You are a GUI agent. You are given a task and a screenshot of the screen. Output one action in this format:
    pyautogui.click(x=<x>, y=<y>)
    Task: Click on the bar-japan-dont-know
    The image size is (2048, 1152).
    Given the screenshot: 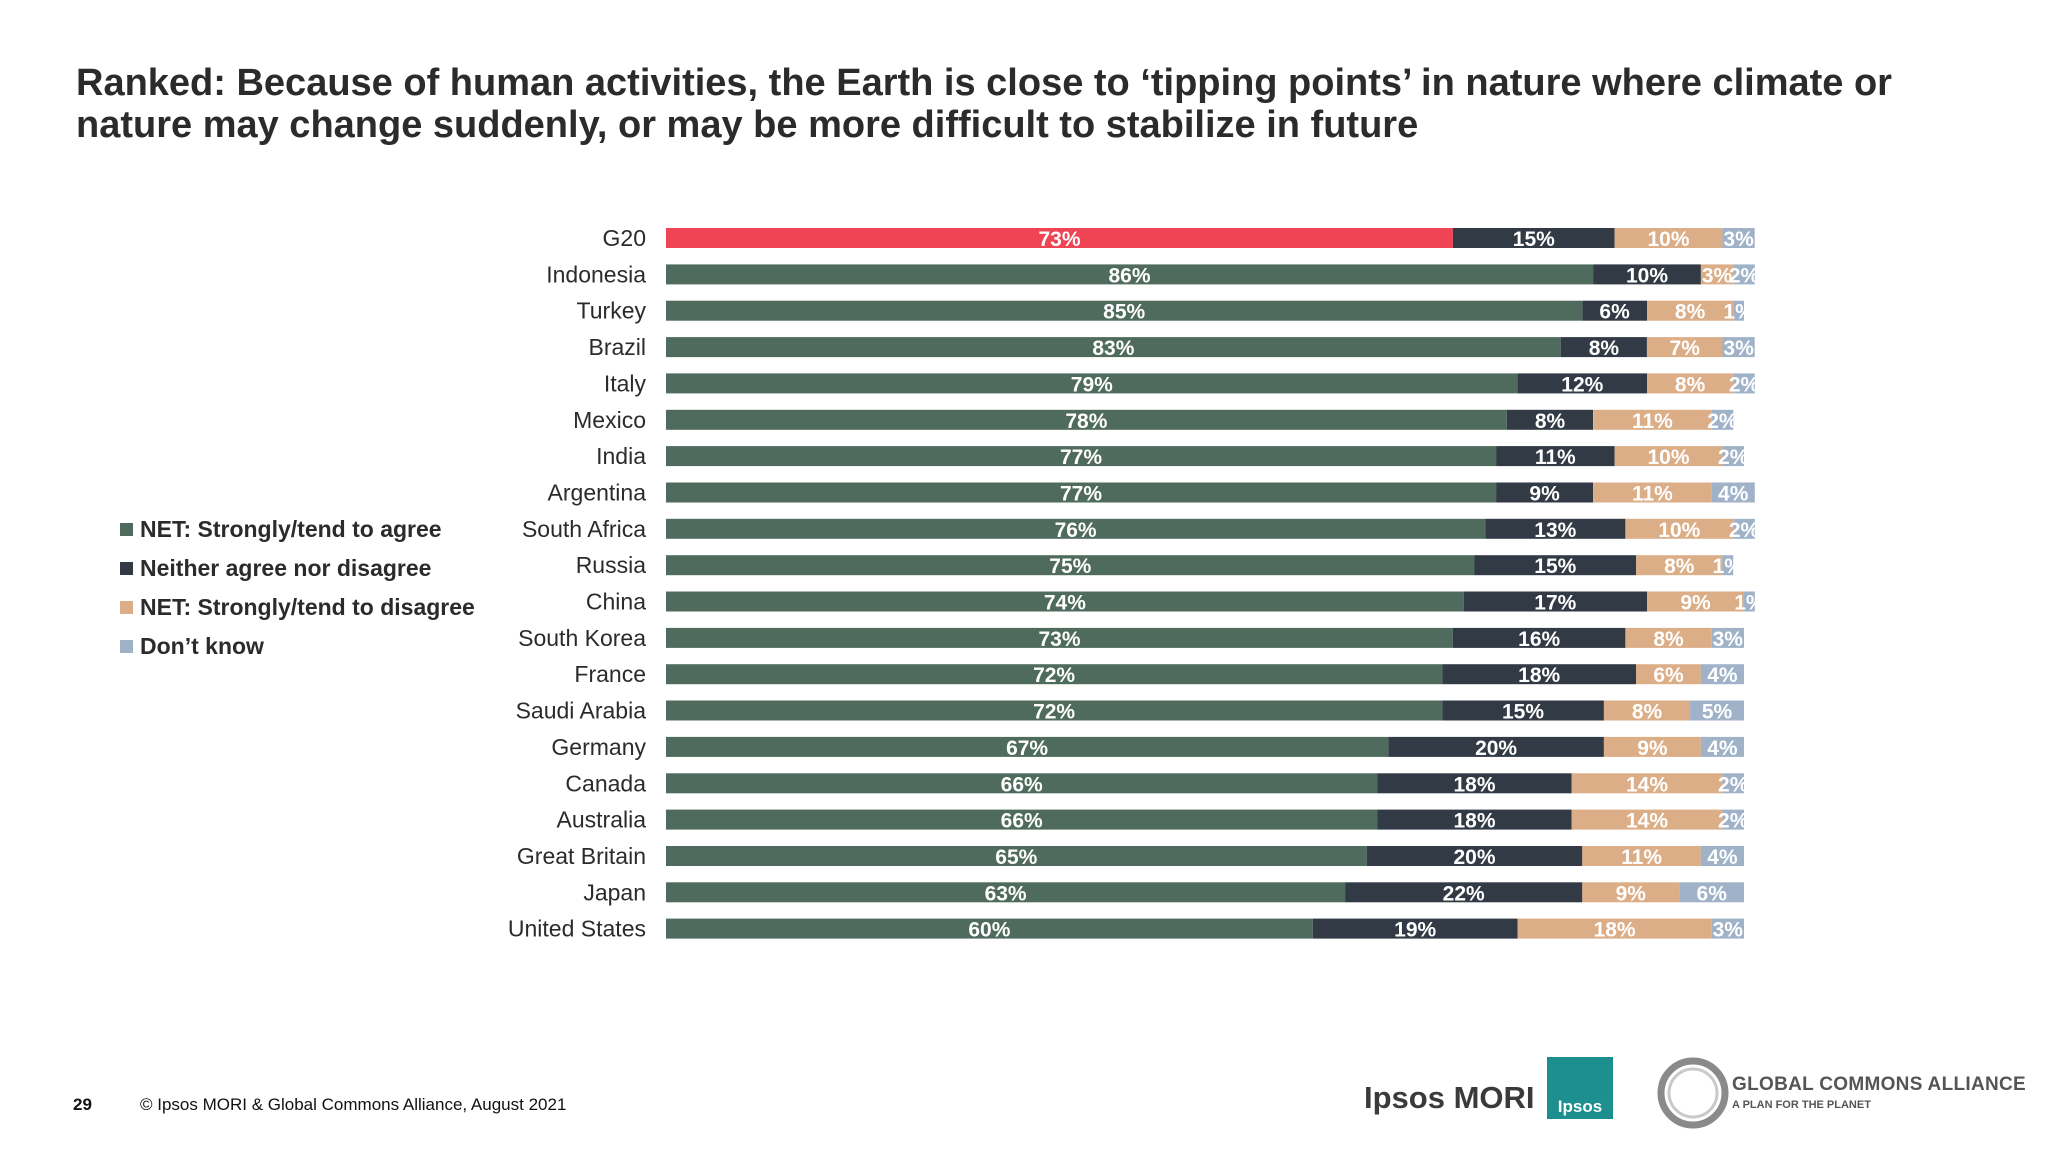 What is the action you would take?
    pyautogui.click(x=1711, y=892)
    